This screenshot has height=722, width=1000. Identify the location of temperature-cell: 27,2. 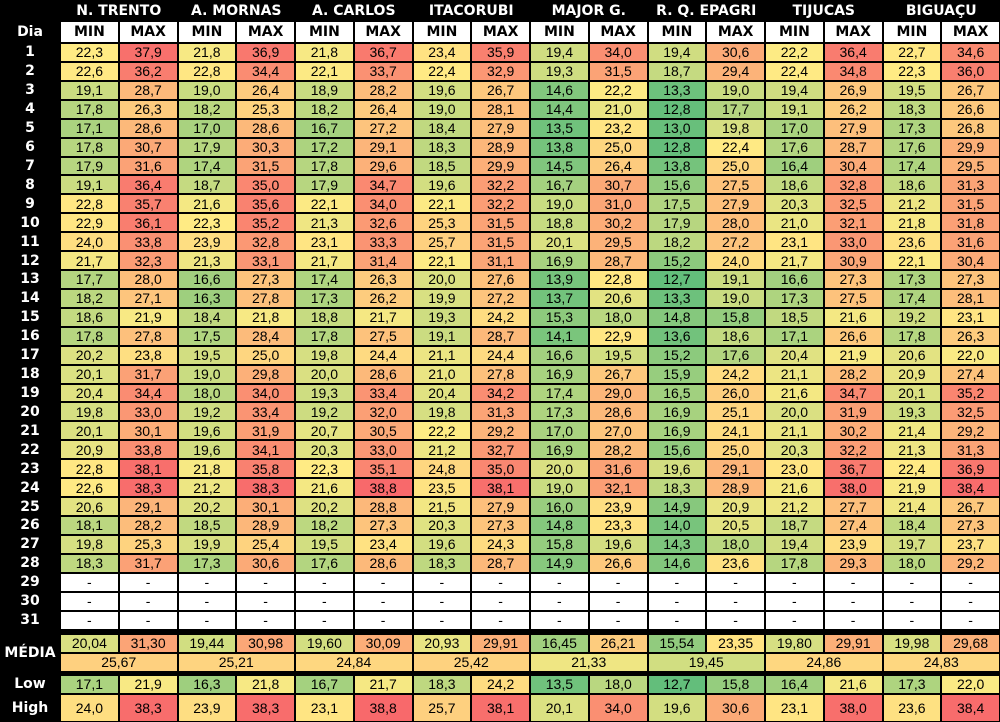
(383, 128).